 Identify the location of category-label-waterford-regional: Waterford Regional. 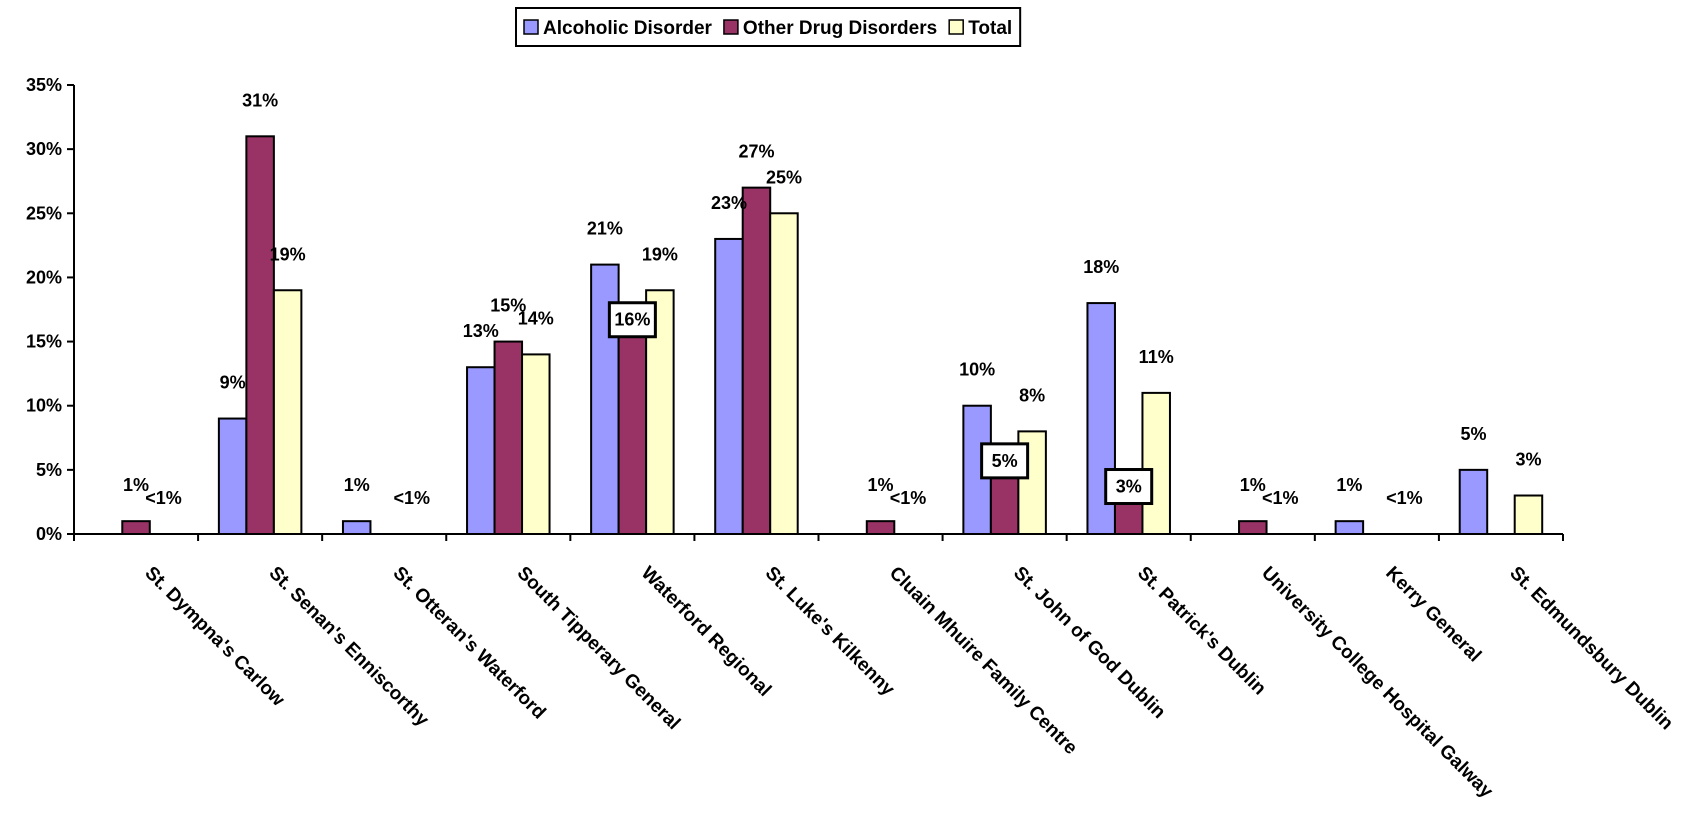
(706, 632).